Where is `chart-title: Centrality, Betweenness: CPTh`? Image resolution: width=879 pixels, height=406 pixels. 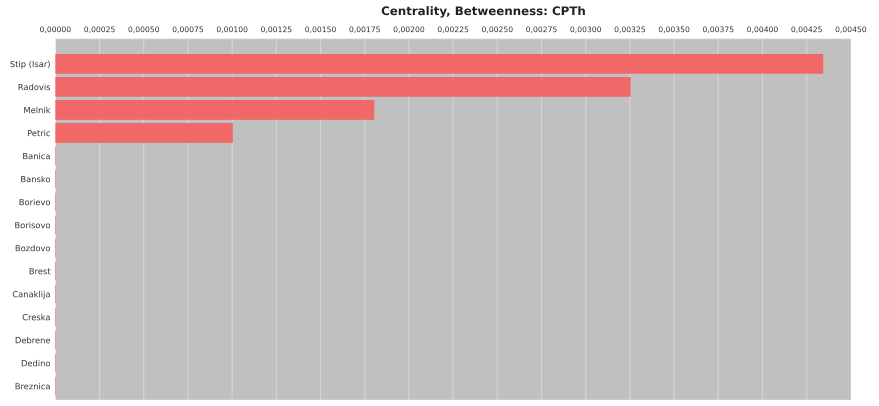
chart-title: Centrality, Betweenness: CPTh is located at coordinates (483, 12).